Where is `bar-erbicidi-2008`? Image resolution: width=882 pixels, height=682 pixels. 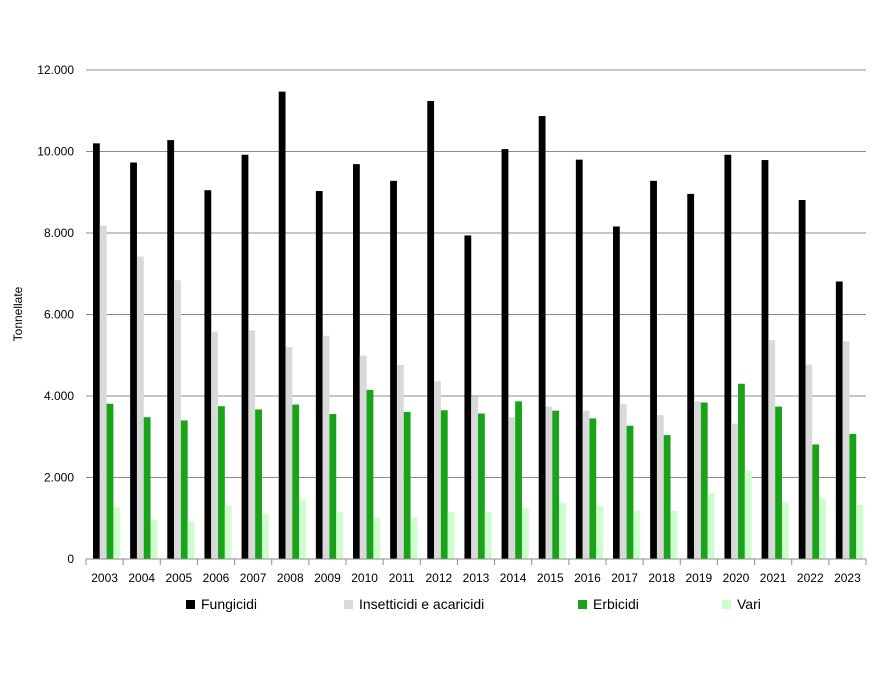 bar-erbicidi-2008 is located at coordinates (296, 481).